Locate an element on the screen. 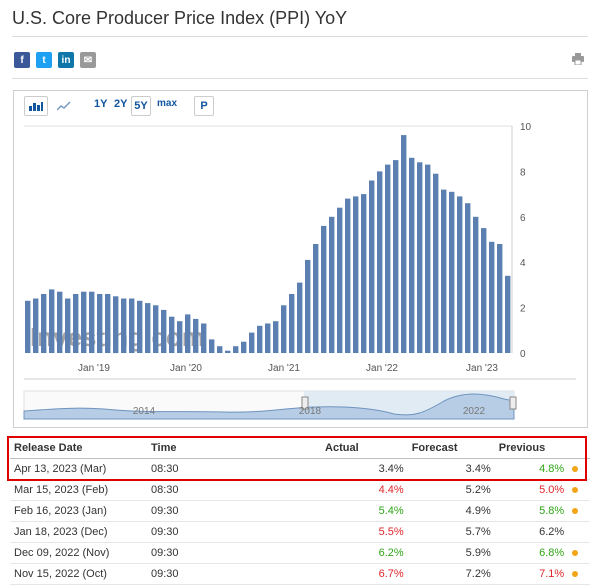 The width and height of the screenshot is (600, 588). forecast-cell: 4.9% is located at coordinates (451, 511).